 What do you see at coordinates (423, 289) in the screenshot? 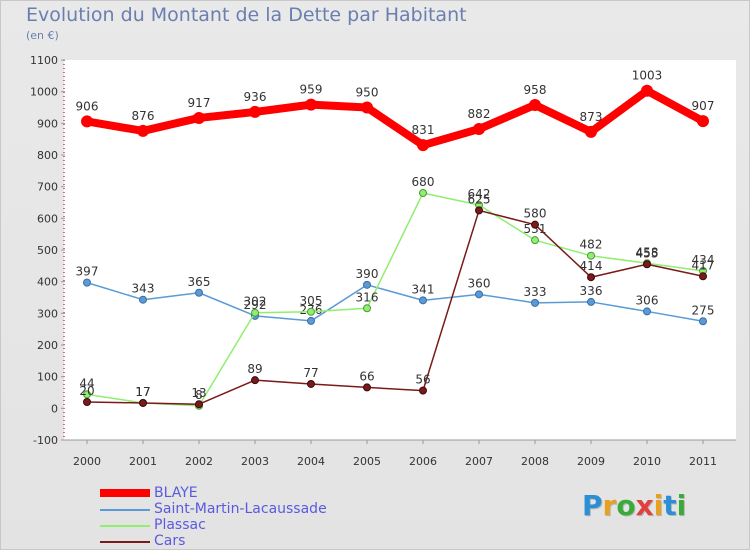
I see `data-label: 341` at bounding box center [423, 289].